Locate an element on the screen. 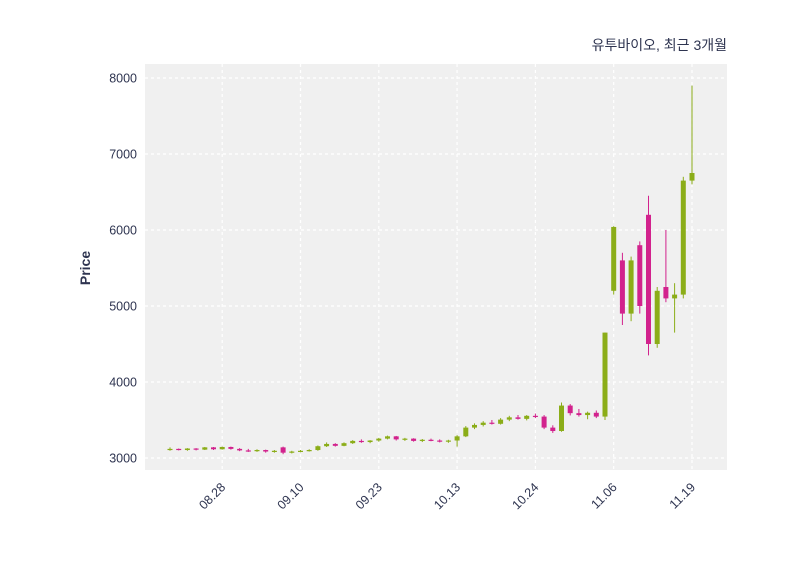 This screenshot has height=575, width=800. y-tick-label: 4000 is located at coordinates (123, 383).